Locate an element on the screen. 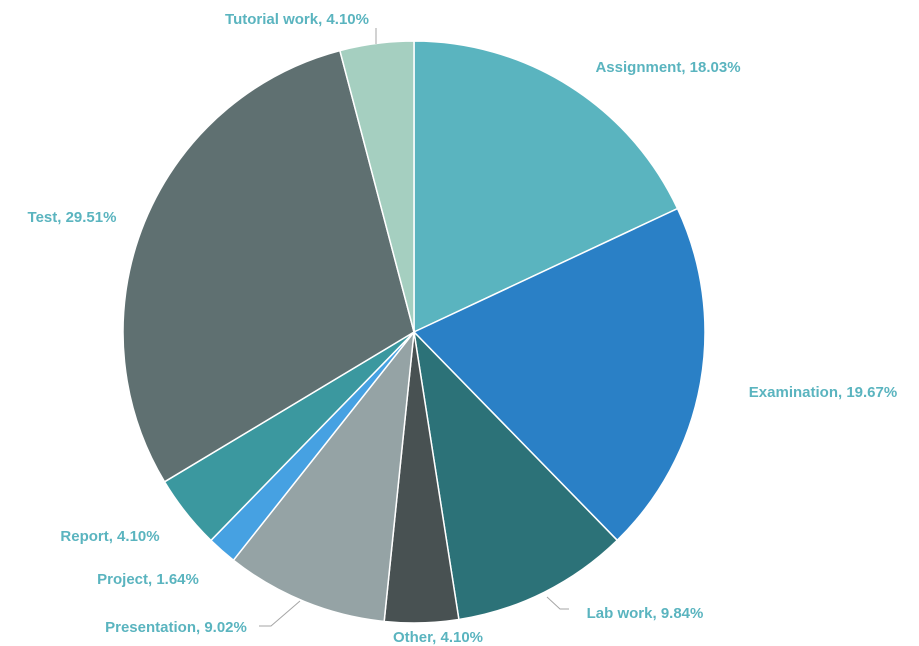 This screenshot has height=646, width=919. pie-slice-assignment is located at coordinates (546, 187).